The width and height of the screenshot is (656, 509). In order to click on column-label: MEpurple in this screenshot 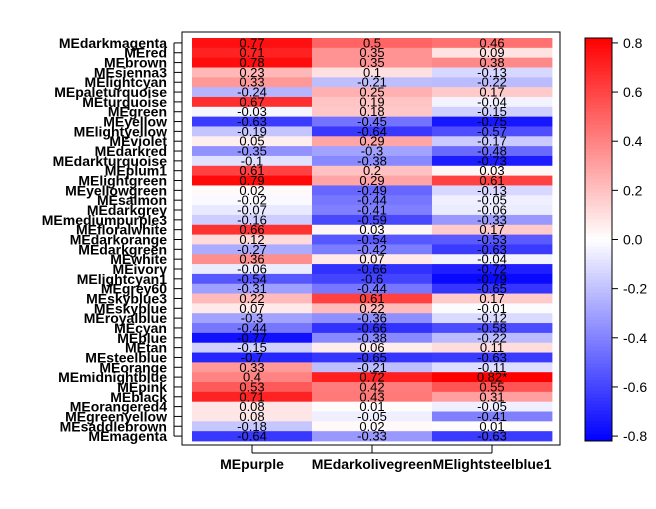, I will do `click(252, 464)`.